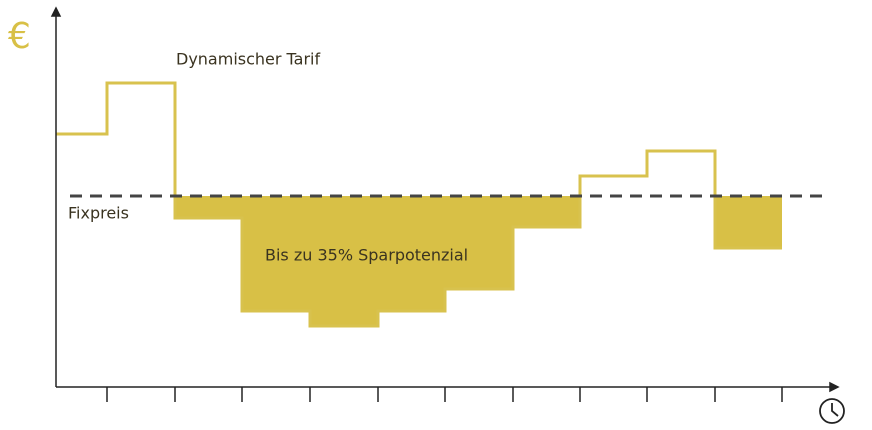  Describe the element at coordinates (248, 59) in the screenshot. I see `dynamic-label: Dynamischer Tarif` at that location.